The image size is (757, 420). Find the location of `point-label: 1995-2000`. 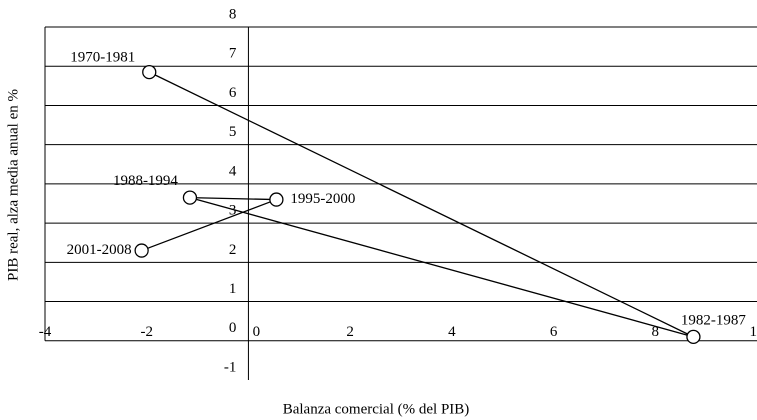

point-label: 1995-2000 is located at coordinates (322, 199).